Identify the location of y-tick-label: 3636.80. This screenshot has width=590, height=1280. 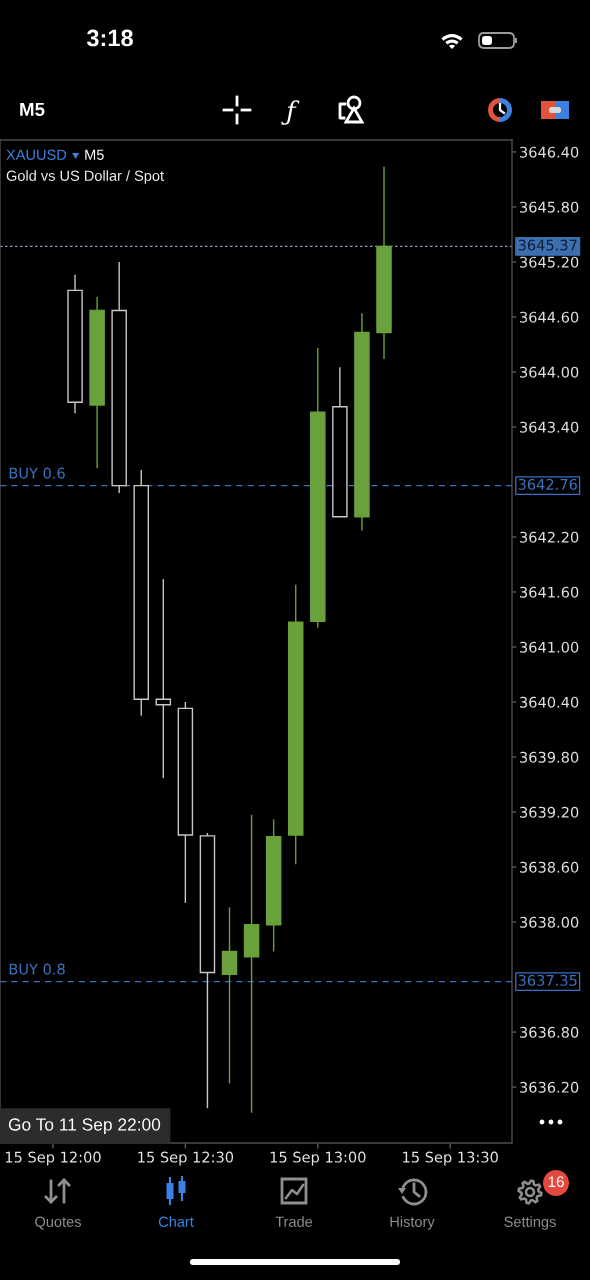
(549, 1032).